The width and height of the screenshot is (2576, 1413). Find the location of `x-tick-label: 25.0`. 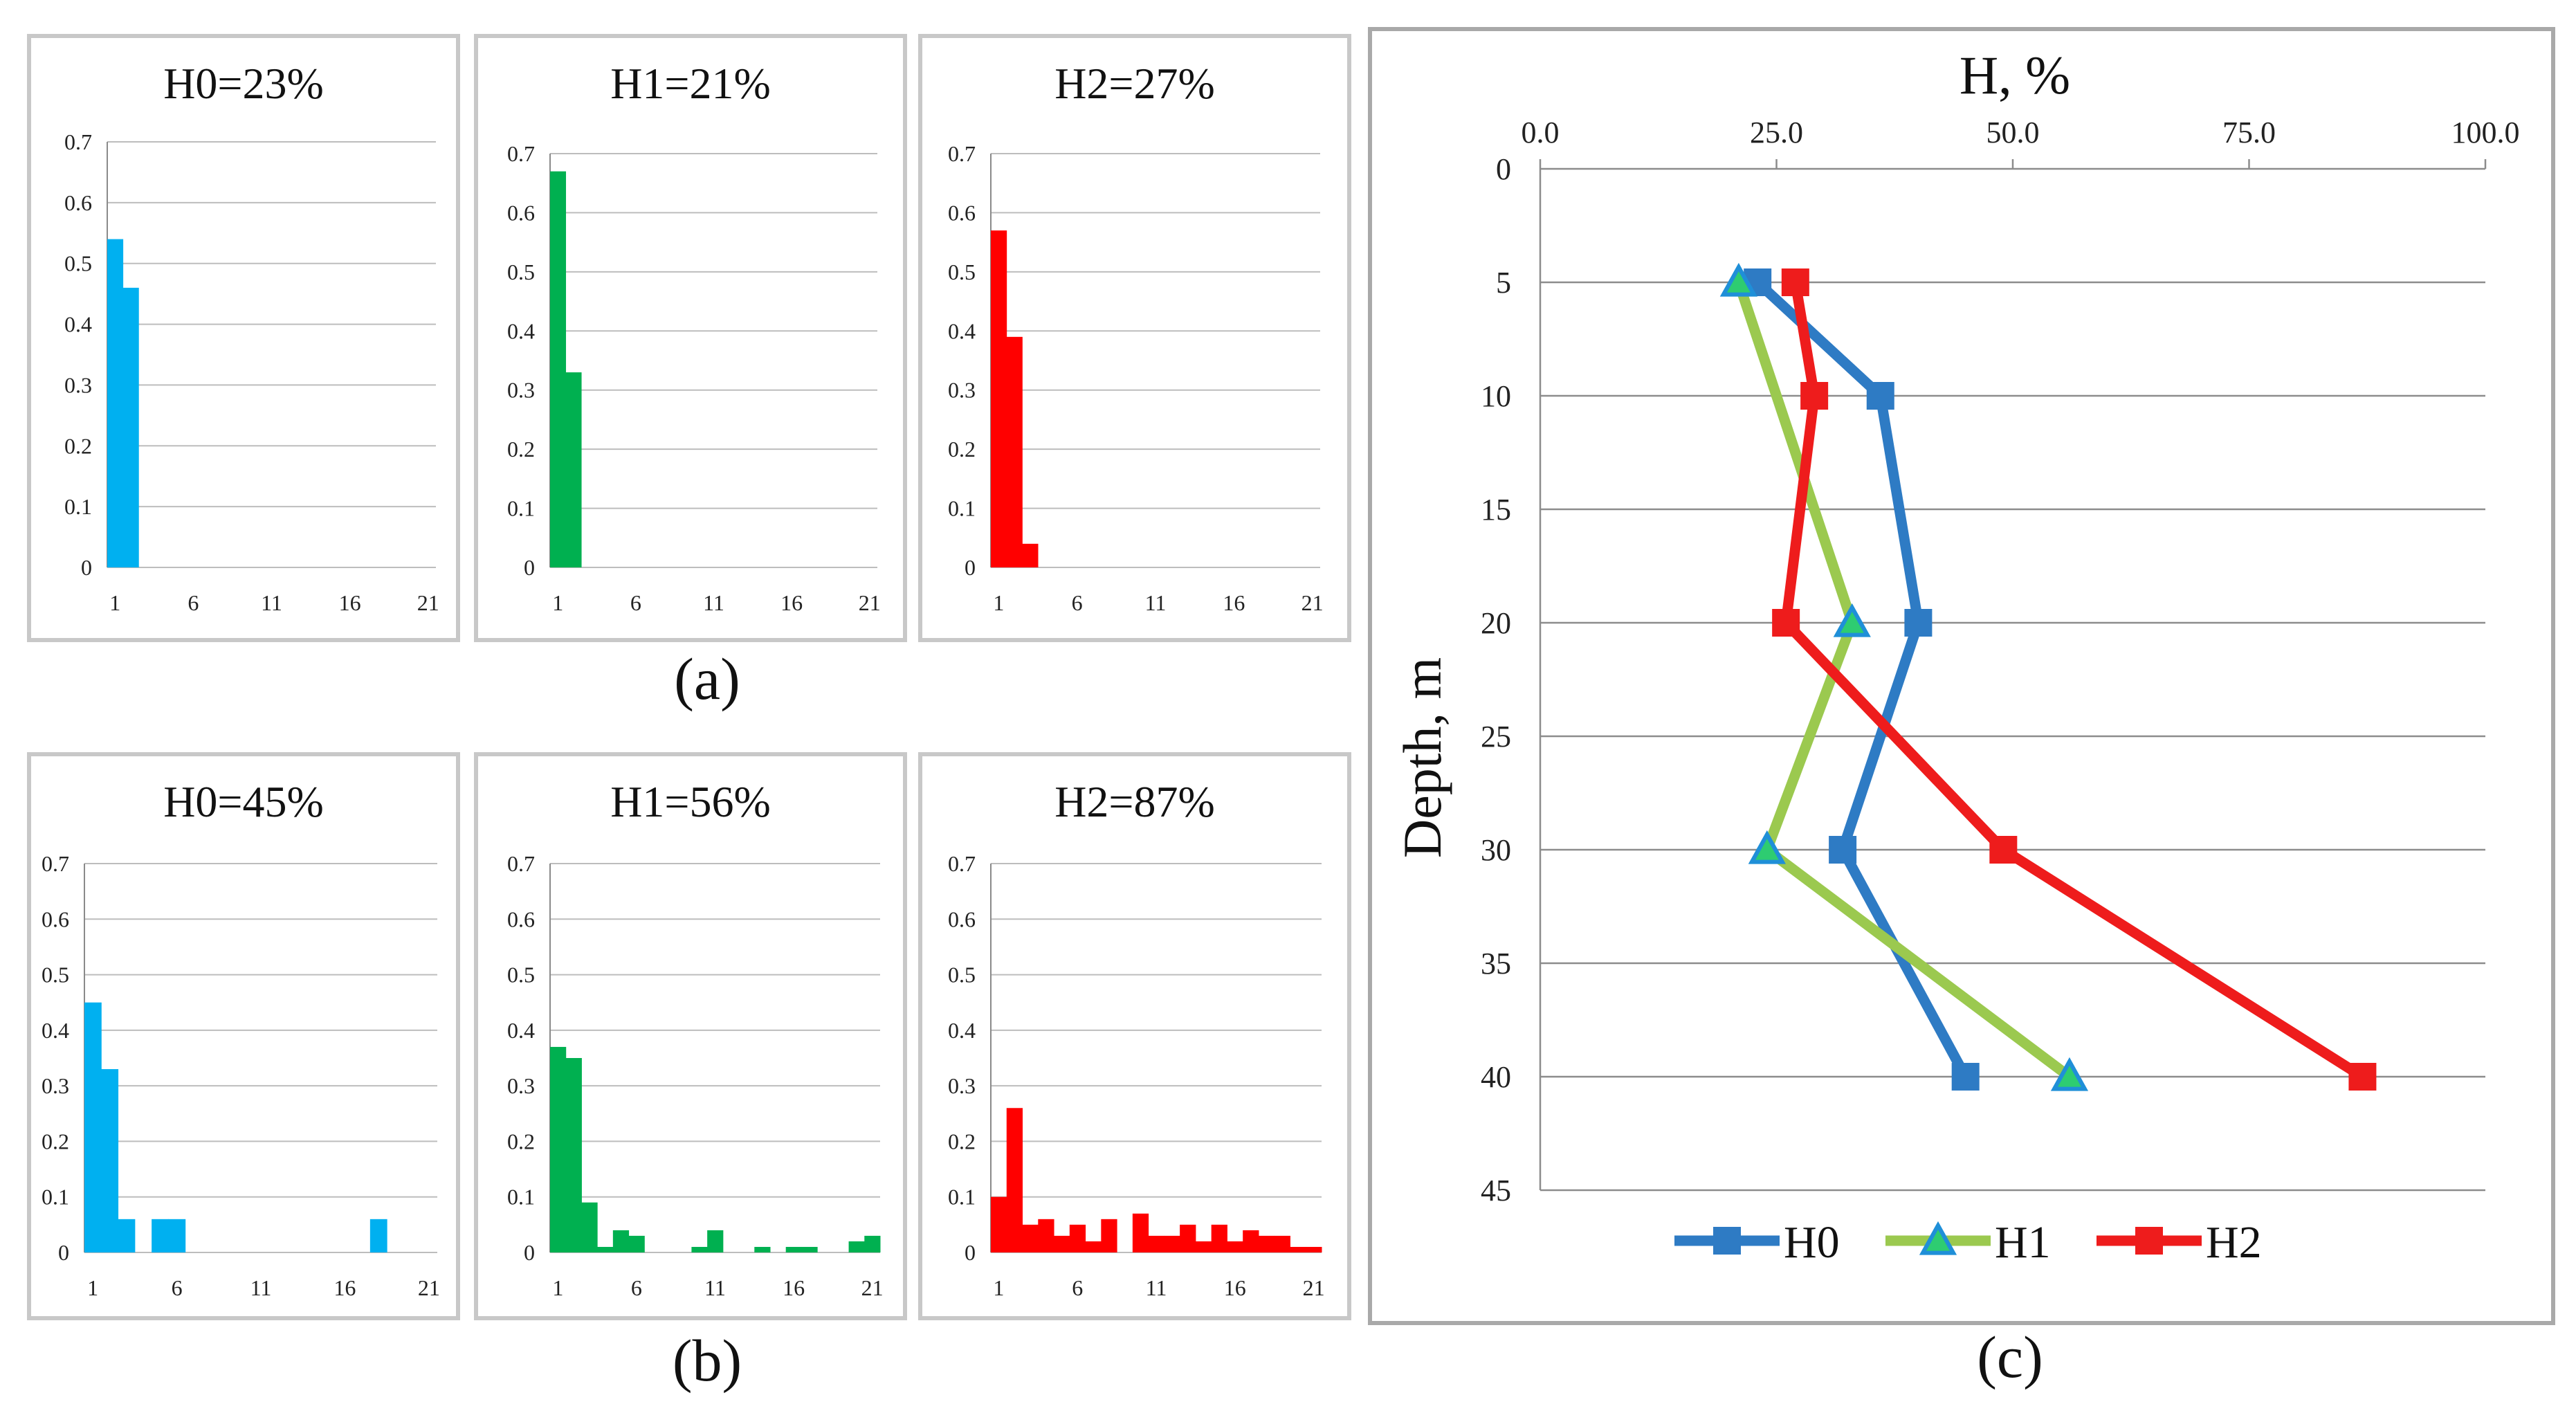

x-tick-label: 25.0 is located at coordinates (1776, 132).